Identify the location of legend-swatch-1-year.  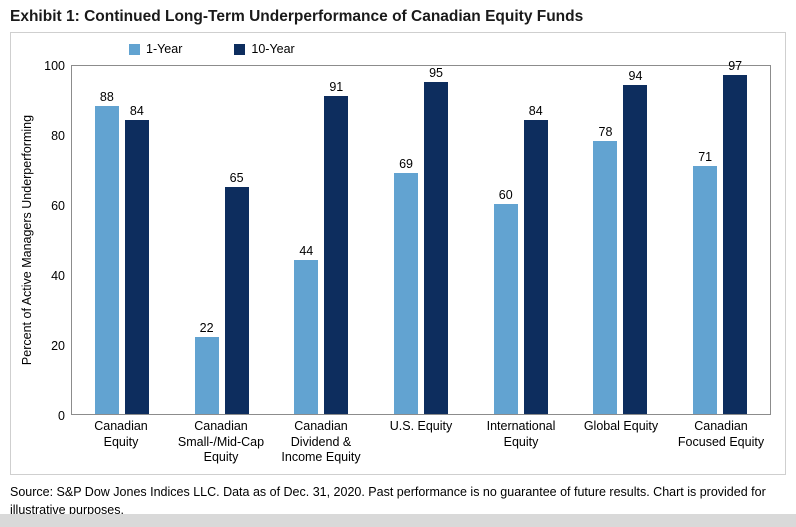
(134, 49).